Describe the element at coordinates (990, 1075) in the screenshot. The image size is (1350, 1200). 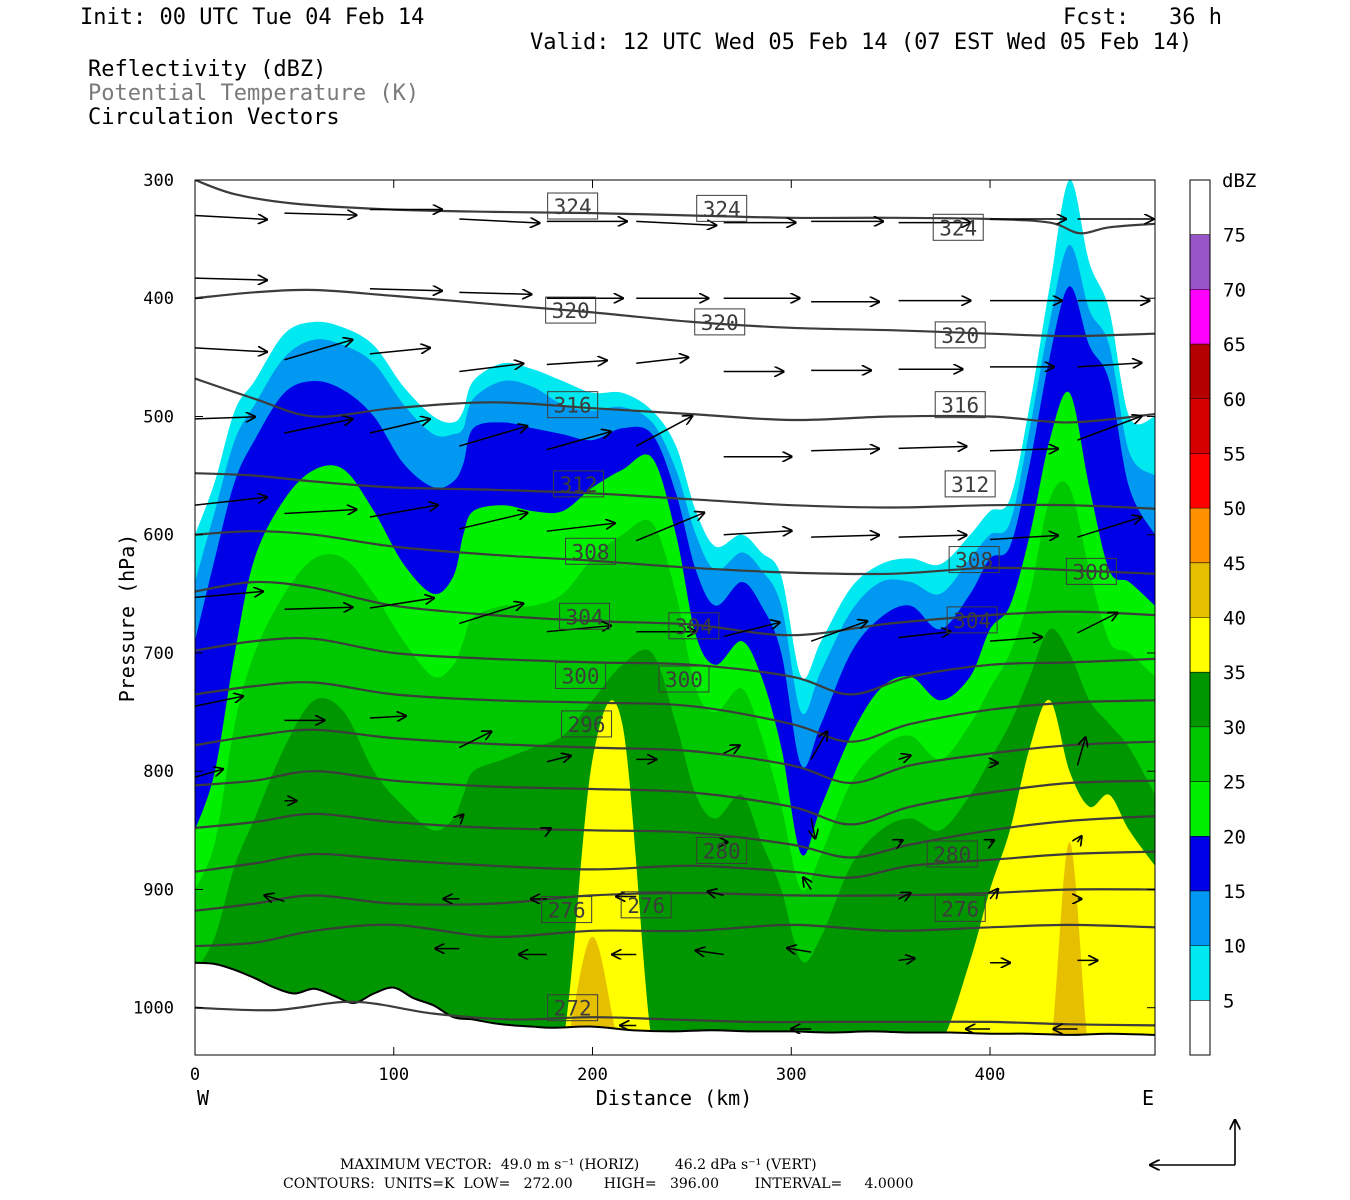
I see `x-tick-label: 400` at that location.